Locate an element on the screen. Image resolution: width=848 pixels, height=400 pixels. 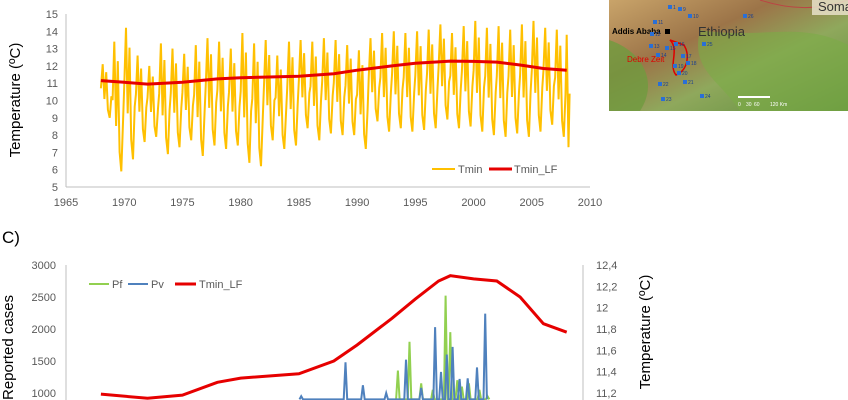
x-tick-label: 1980 is located at coordinates (240, 203).